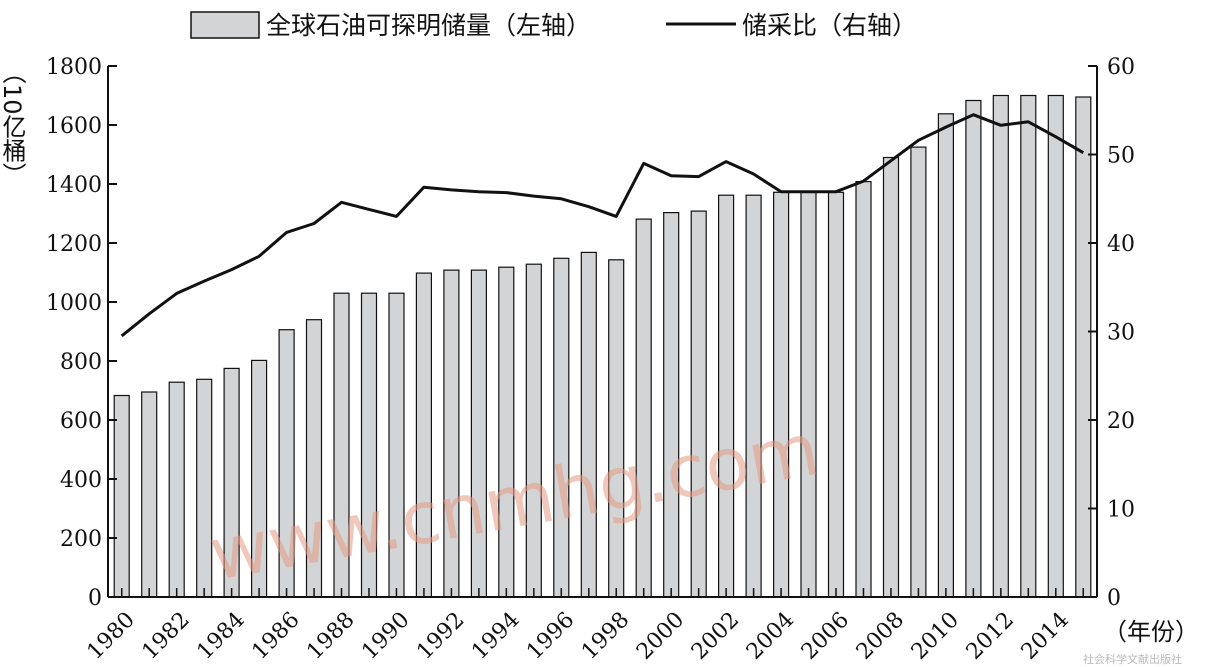 This screenshot has width=1207, height=667. What do you see at coordinates (825, 635) in the screenshot?
I see `x-tick-label: 2006` at bounding box center [825, 635].